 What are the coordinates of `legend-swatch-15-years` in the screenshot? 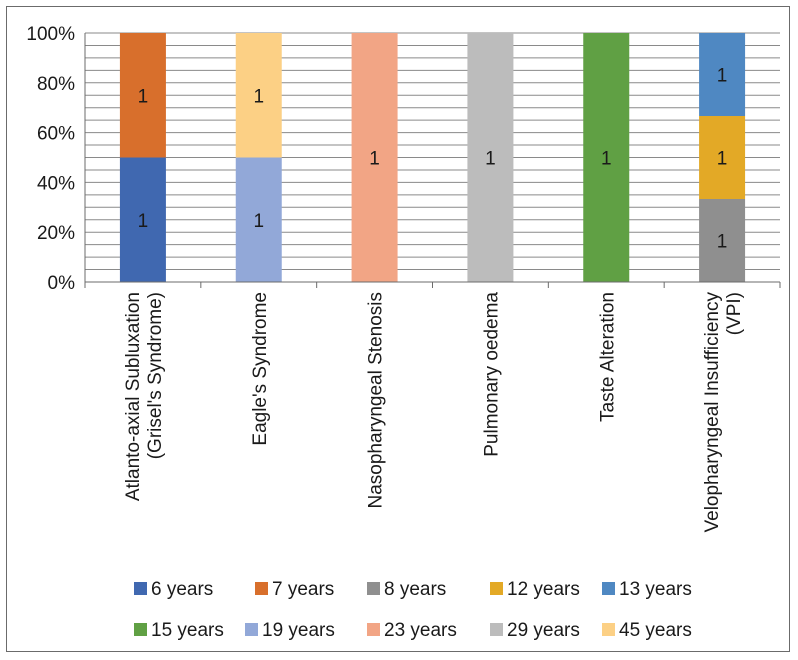 It's located at (140, 629).